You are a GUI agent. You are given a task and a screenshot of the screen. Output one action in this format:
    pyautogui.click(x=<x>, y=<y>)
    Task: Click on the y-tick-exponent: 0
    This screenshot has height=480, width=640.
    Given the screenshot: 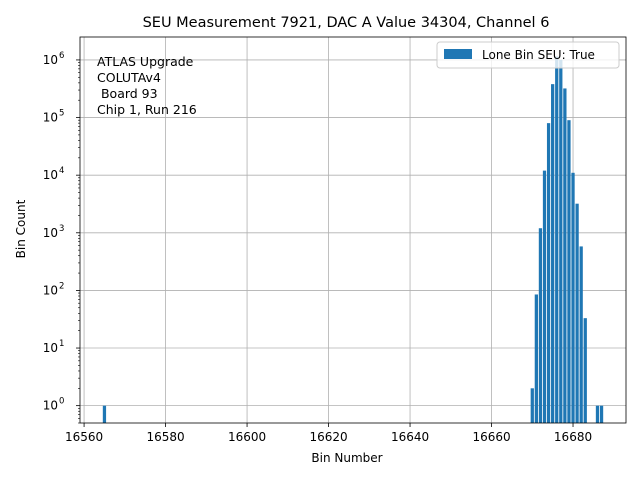 What is the action you would take?
    pyautogui.click(x=61, y=402)
    